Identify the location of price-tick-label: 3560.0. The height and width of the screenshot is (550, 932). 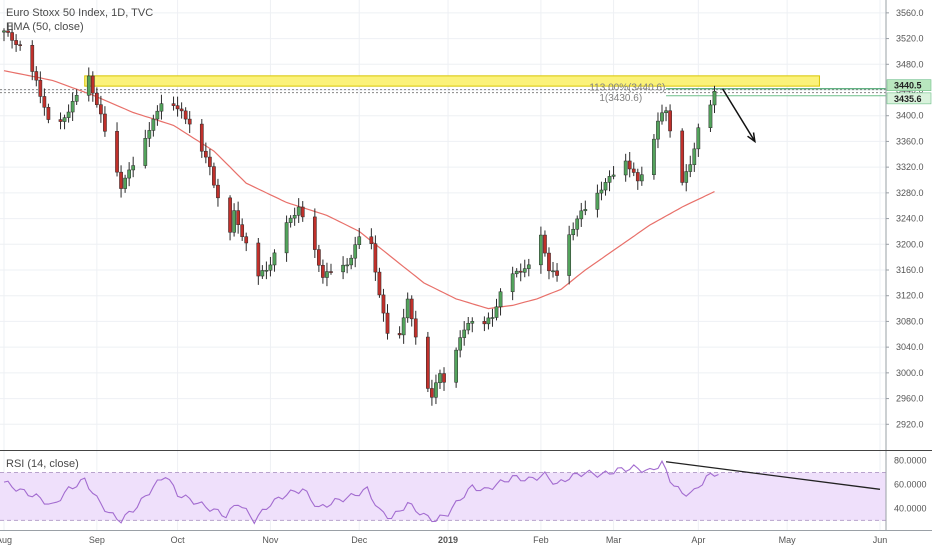
(910, 13).